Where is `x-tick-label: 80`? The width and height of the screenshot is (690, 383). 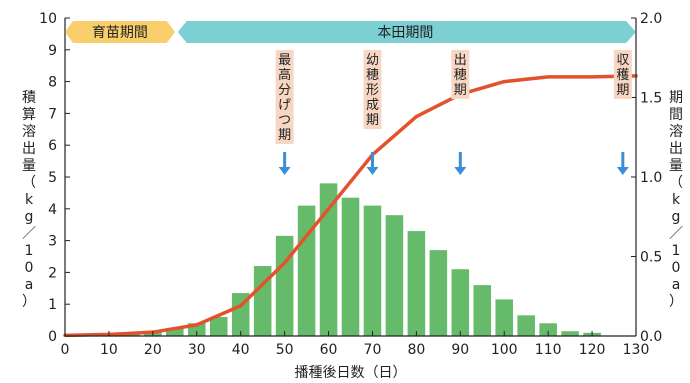
x-tick-label: 80 is located at coordinates (416, 350).